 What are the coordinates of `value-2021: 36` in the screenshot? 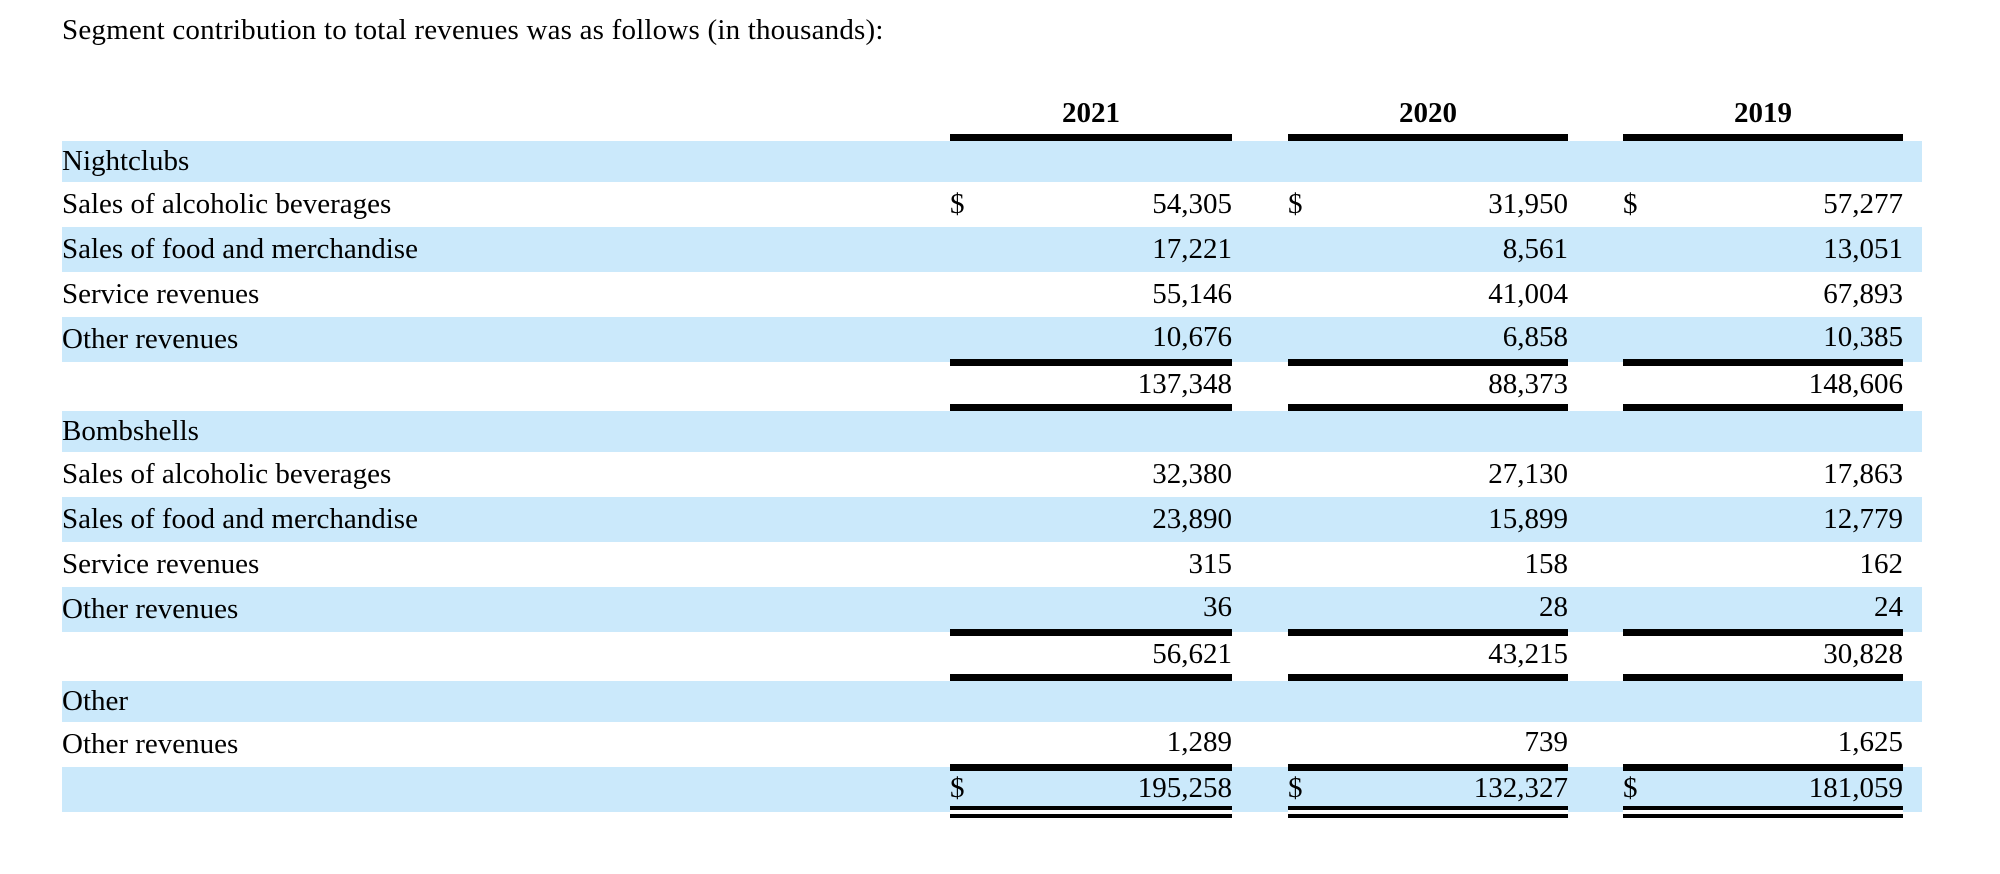 It's located at (1122, 611).